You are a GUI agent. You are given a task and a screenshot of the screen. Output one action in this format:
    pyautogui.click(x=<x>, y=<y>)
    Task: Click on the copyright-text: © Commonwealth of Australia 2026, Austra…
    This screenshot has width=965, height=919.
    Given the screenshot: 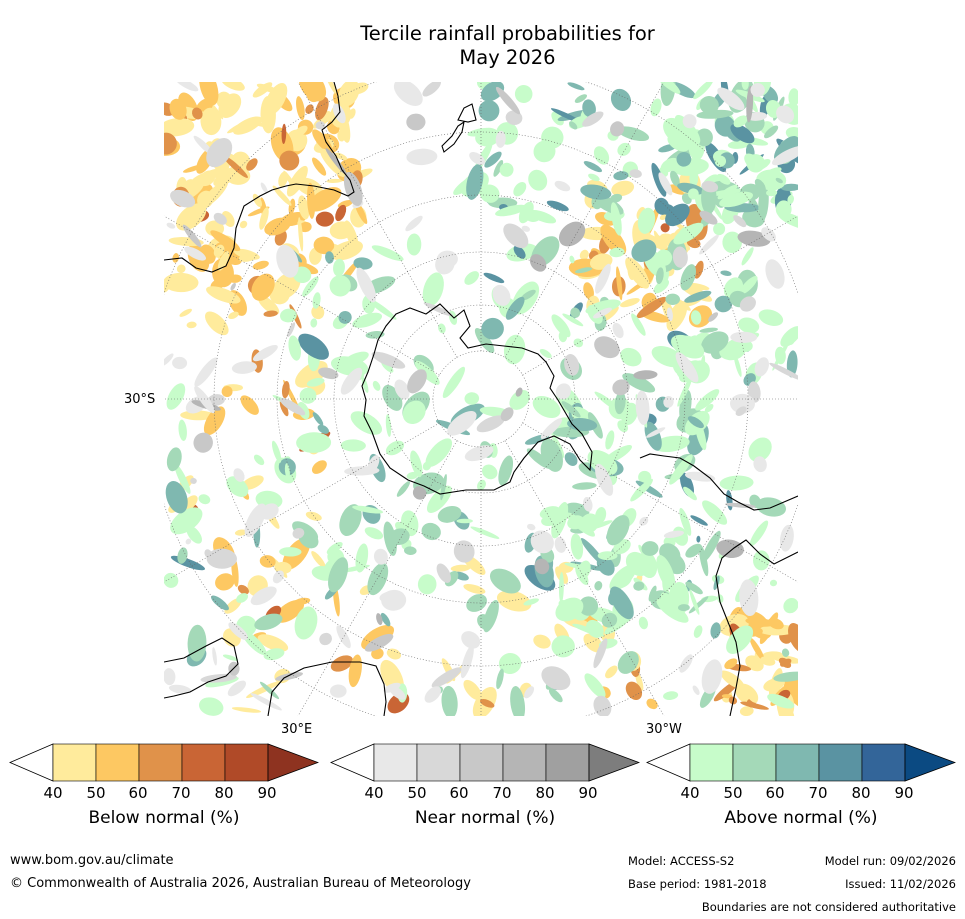 What is the action you would take?
    pyautogui.click(x=240, y=883)
    